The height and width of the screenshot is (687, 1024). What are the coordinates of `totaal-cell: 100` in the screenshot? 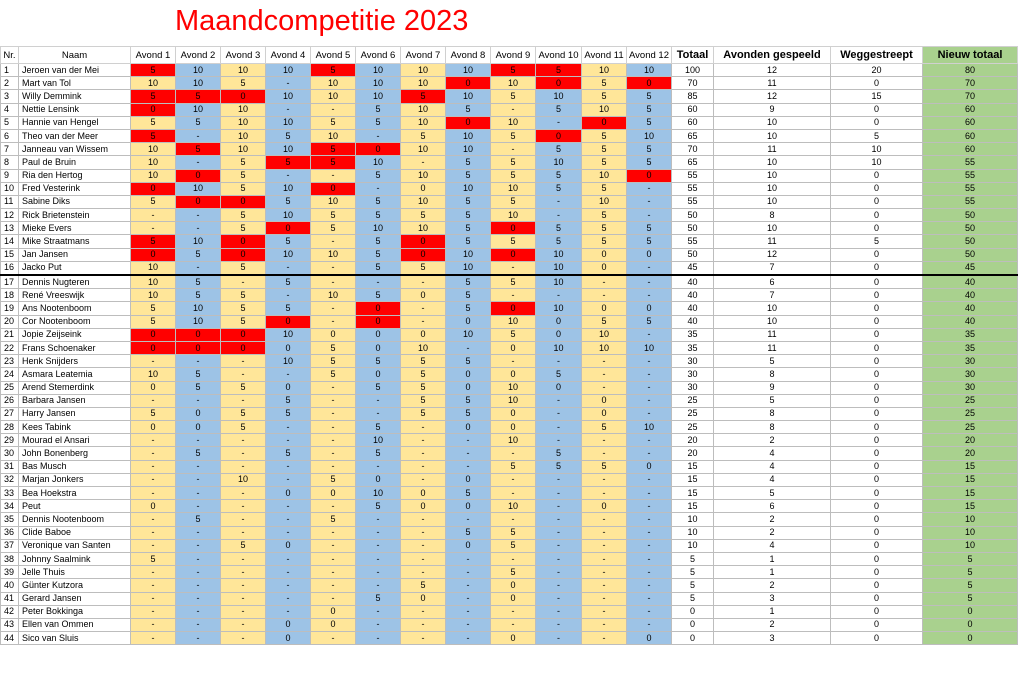 It's located at (692, 70).